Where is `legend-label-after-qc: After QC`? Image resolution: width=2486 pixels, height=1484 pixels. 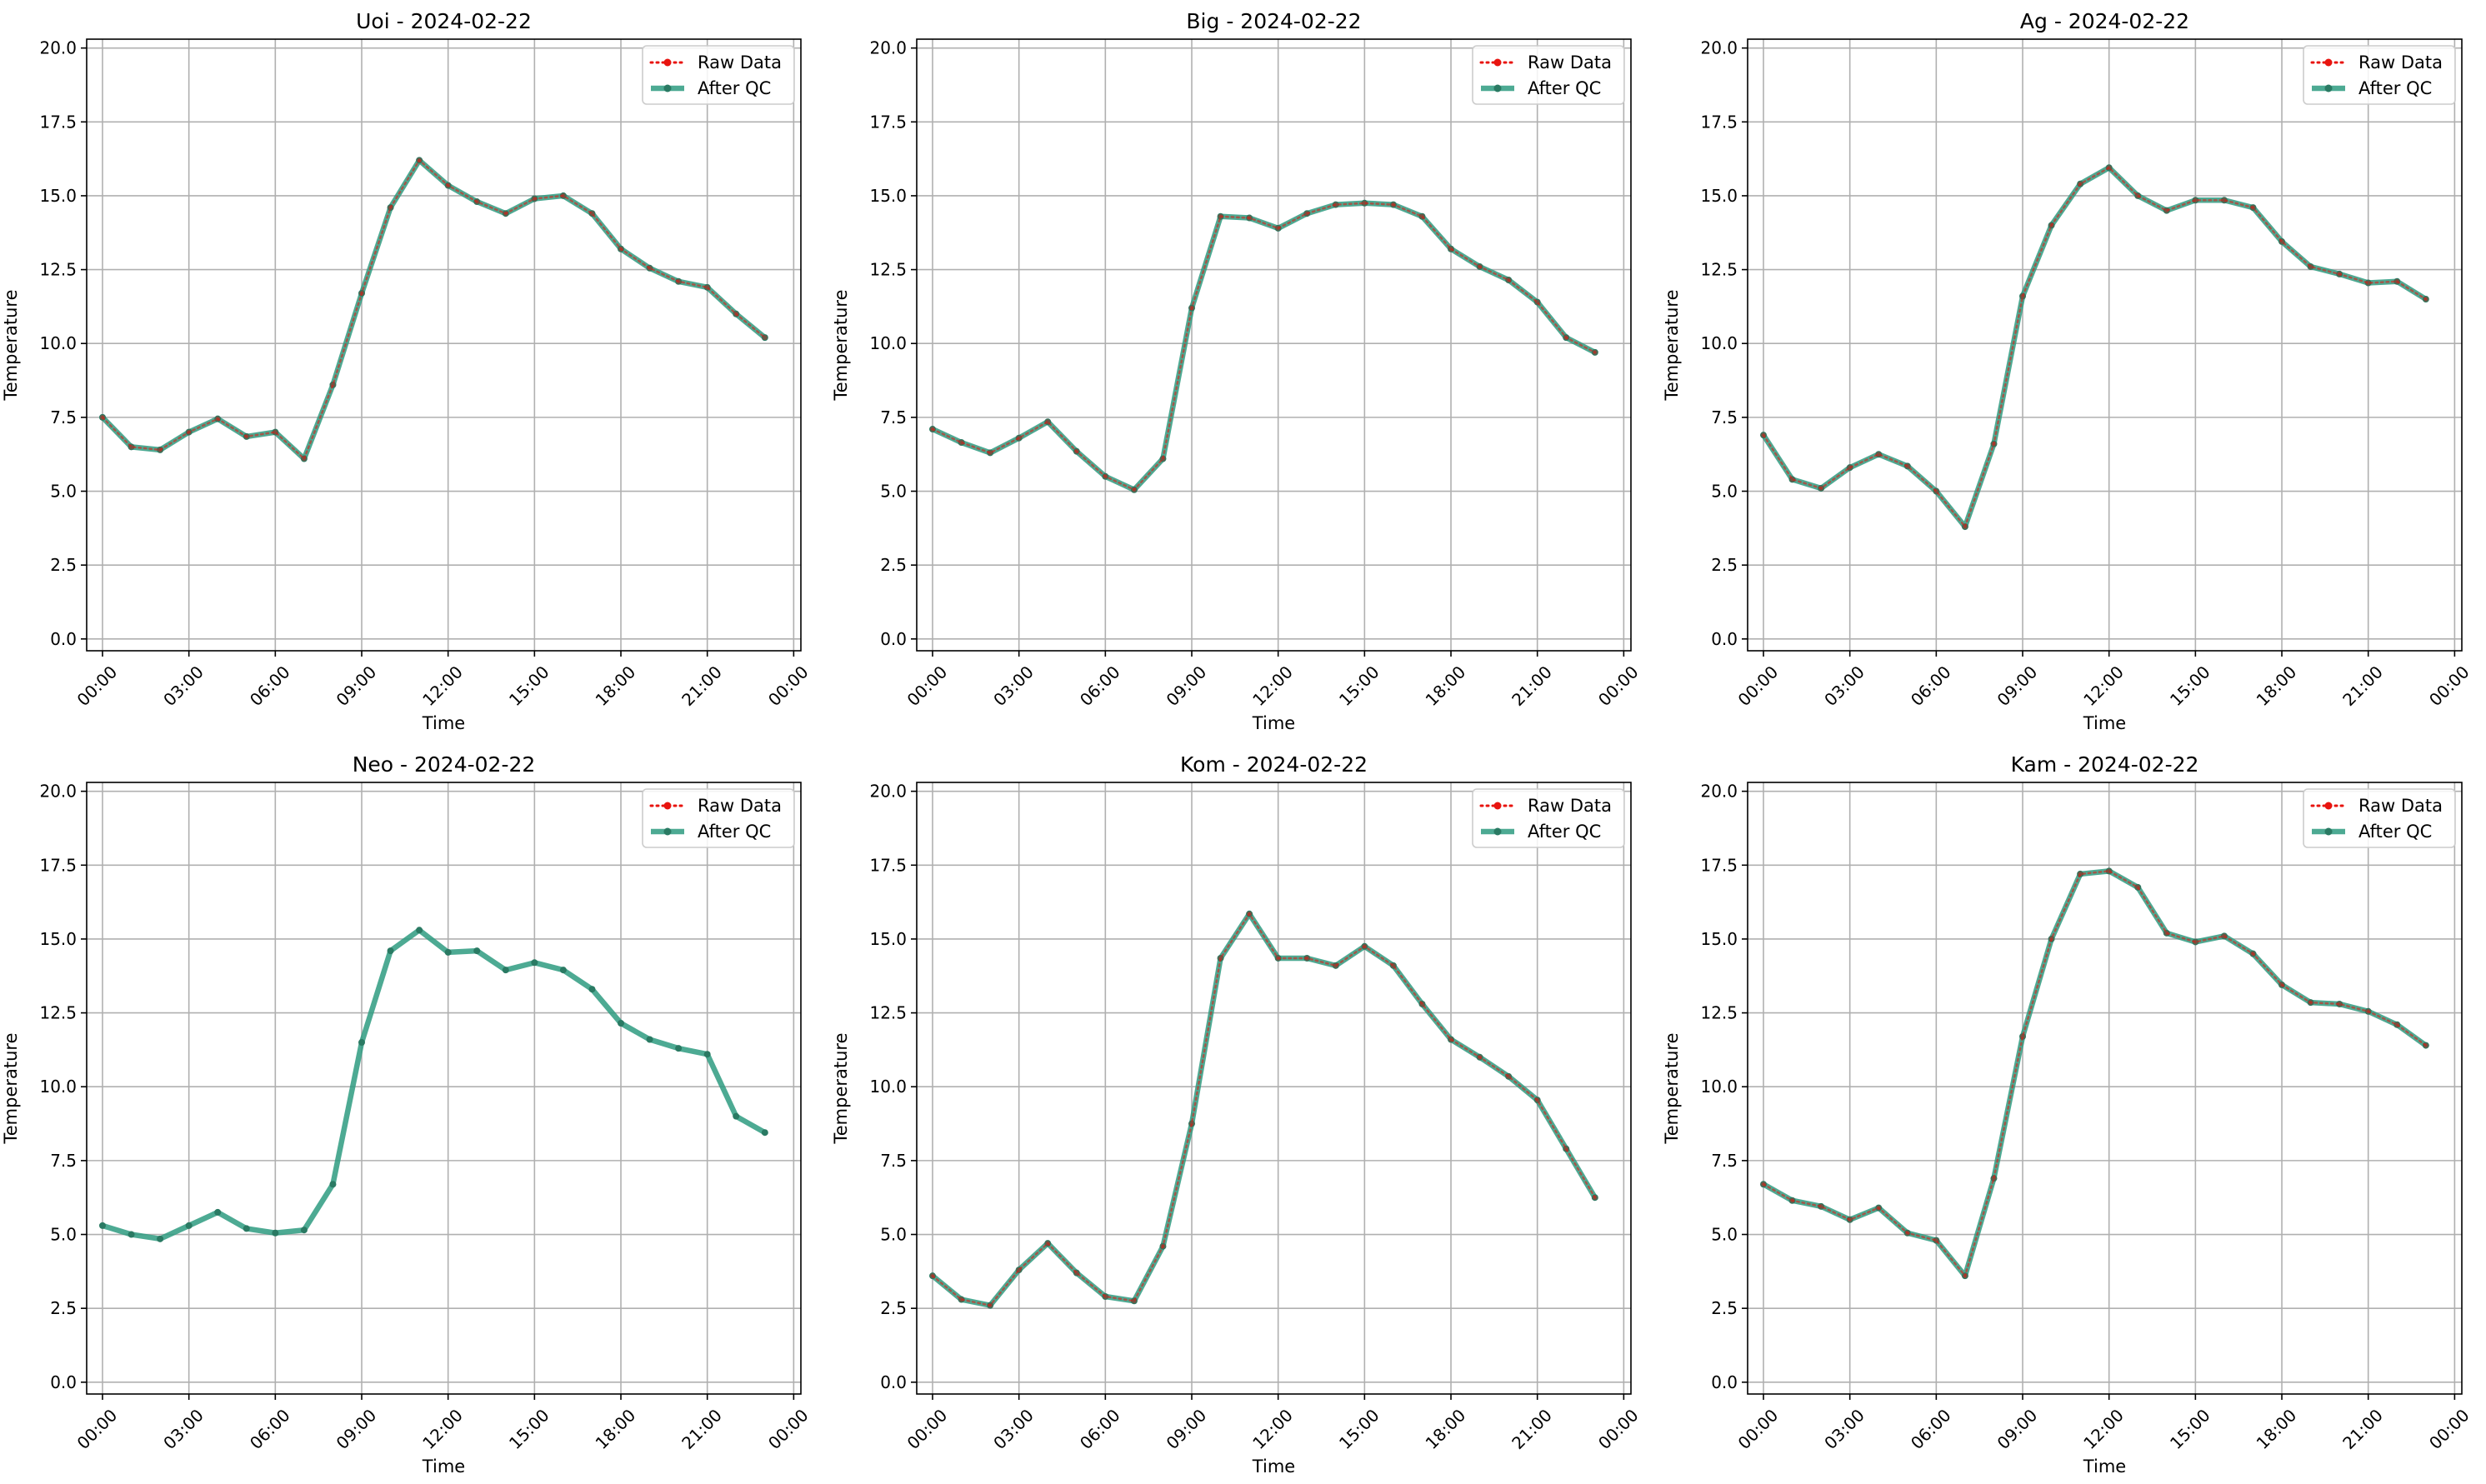 legend-label-after-qc: After QC is located at coordinates (1564, 832).